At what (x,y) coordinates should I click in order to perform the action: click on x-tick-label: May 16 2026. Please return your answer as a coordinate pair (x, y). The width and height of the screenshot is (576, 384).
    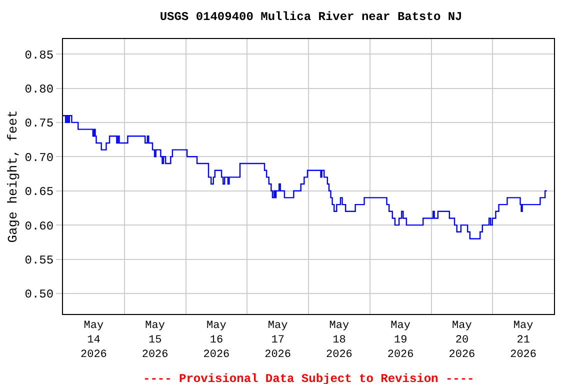
    Looking at the image, I should click on (216, 340).